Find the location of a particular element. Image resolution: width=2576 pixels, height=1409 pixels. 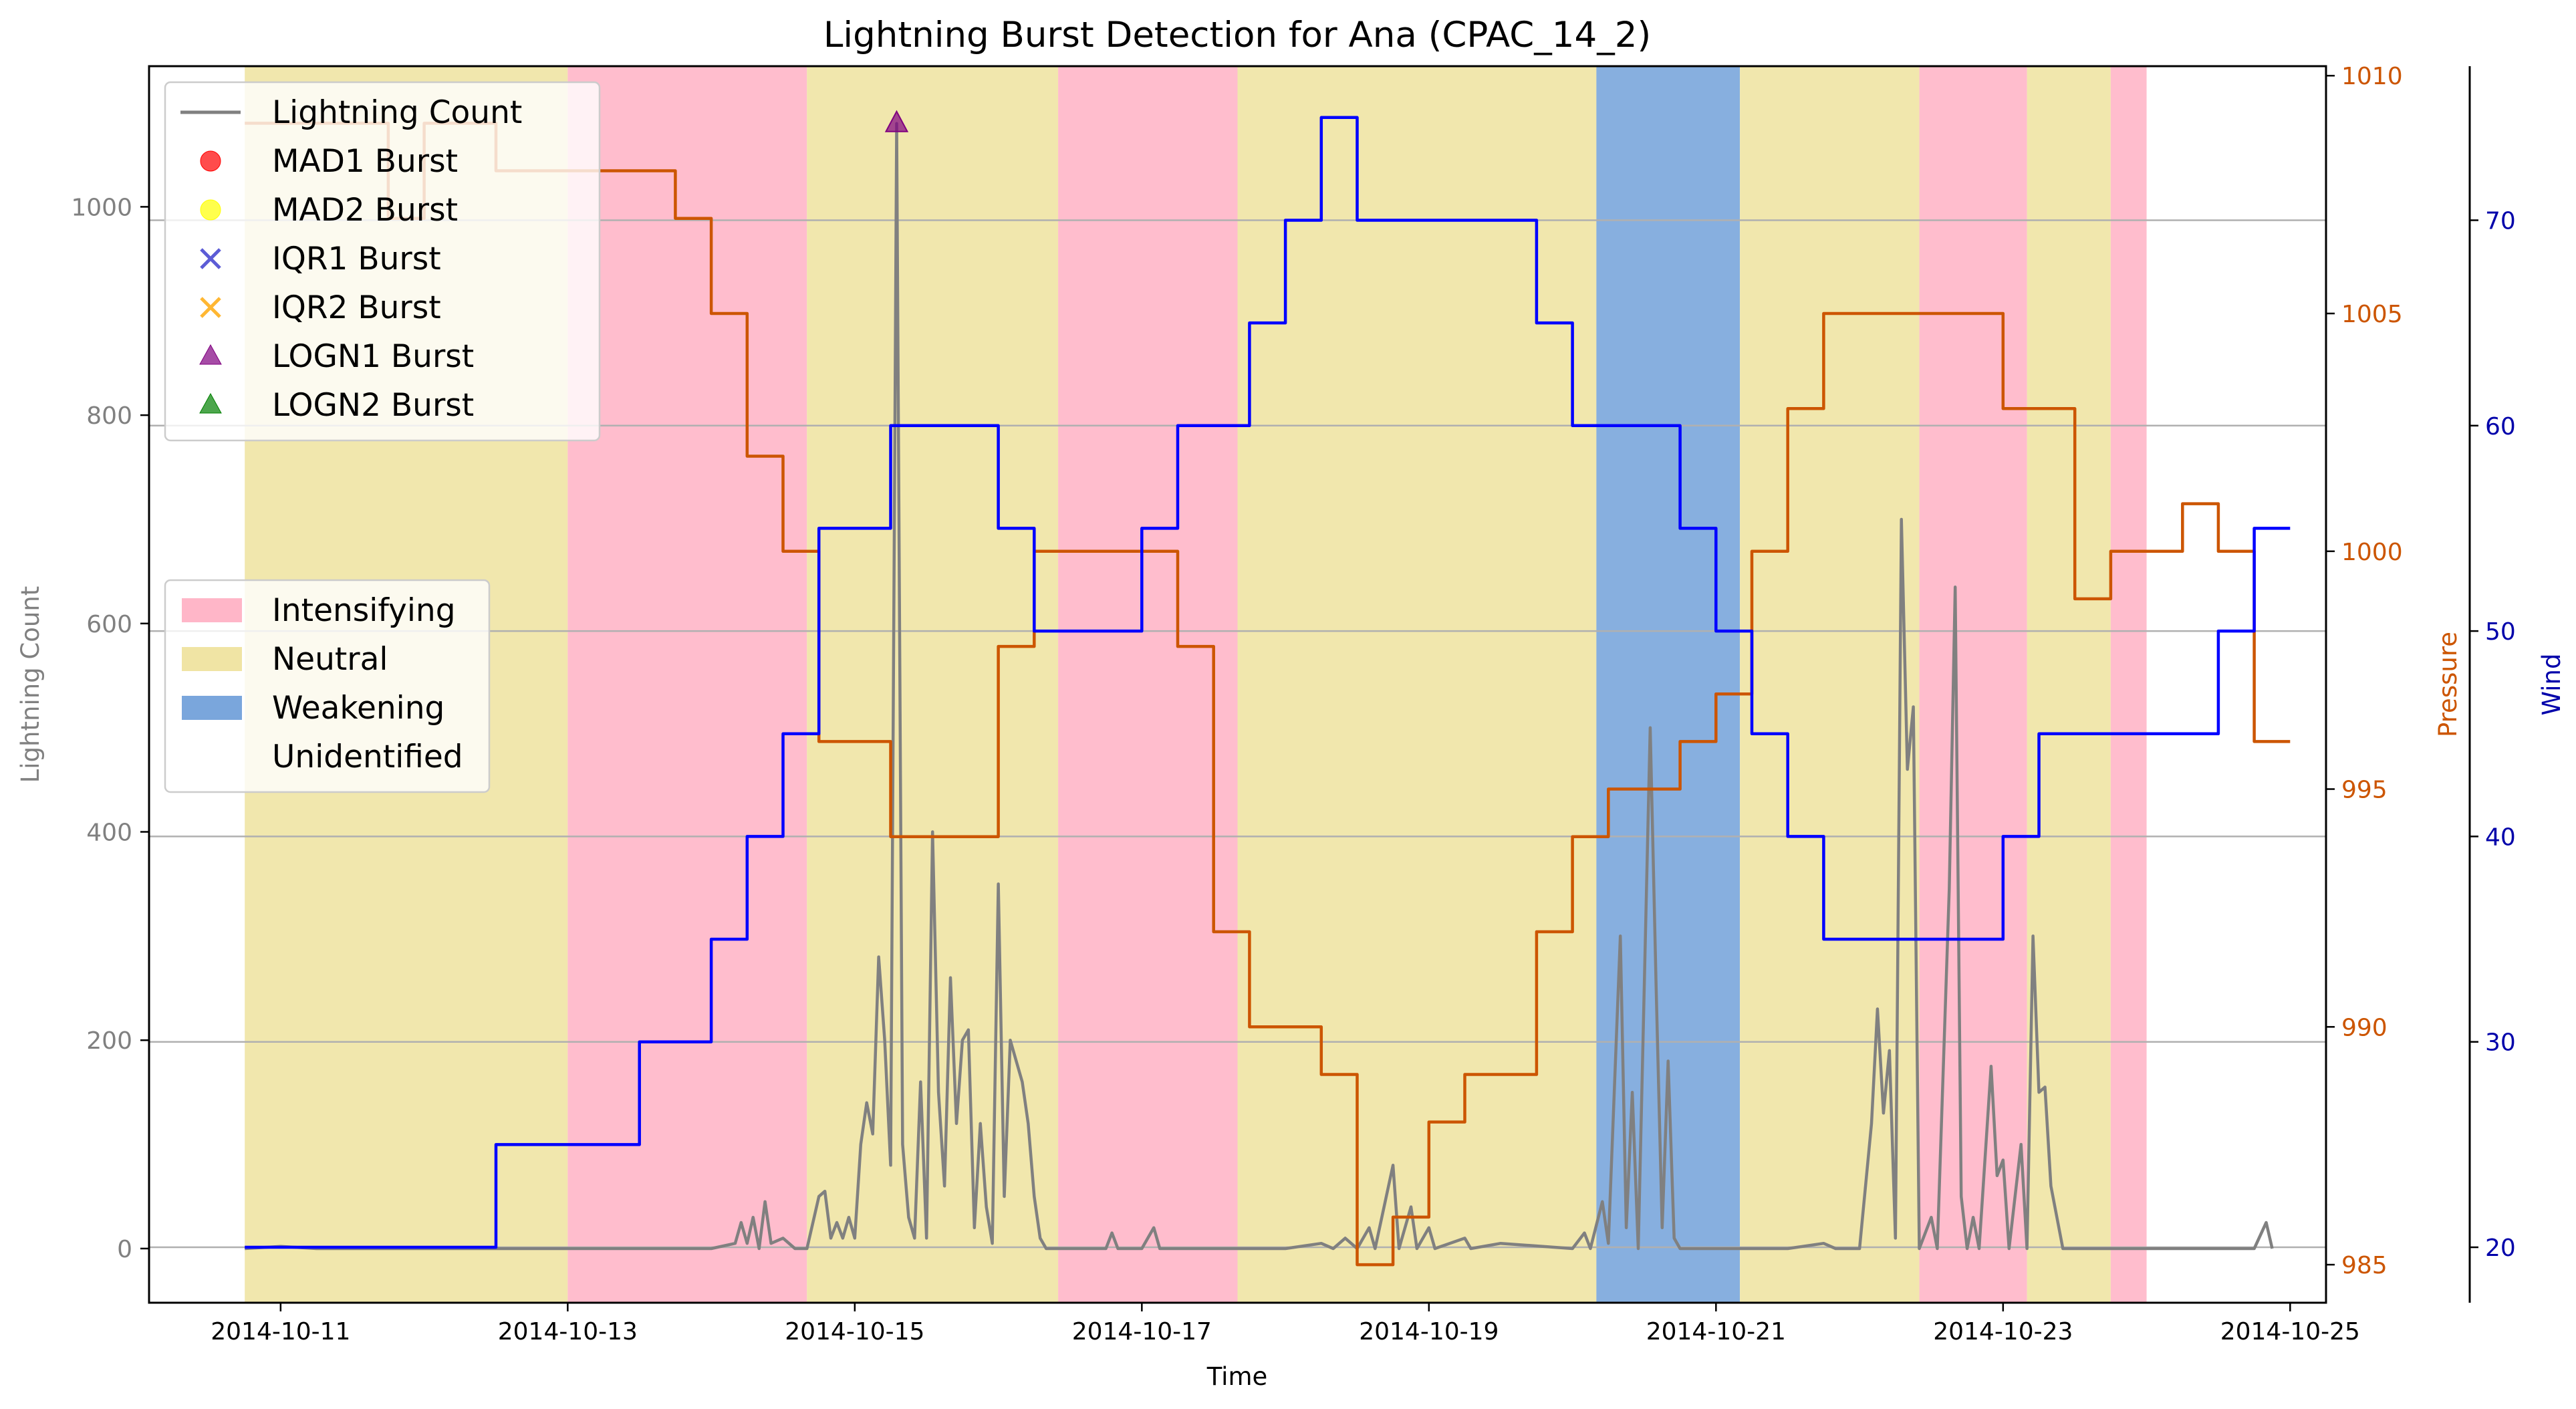

y-tick-label-lightning: 0 is located at coordinates (125, 1249).